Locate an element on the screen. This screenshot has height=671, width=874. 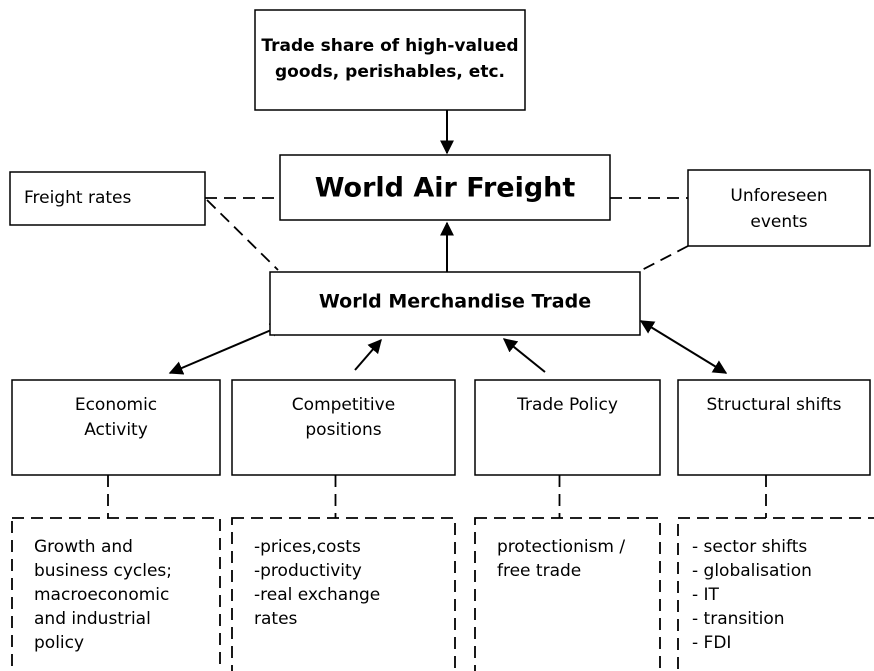
unforeseen-text: events is located at coordinates (778, 222).